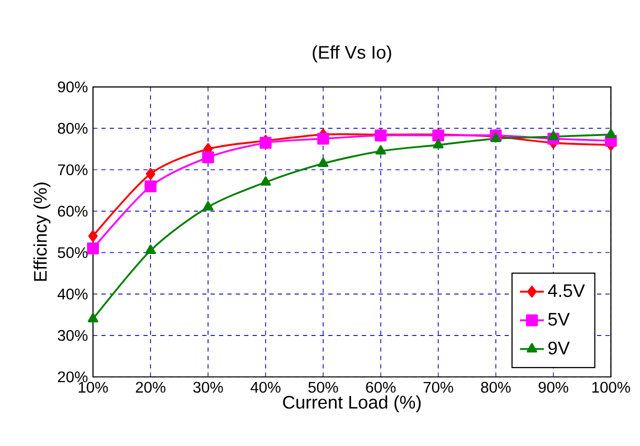  Describe the element at coordinates (496, 387) in the screenshot. I see `x-tick-label: 80%` at that location.